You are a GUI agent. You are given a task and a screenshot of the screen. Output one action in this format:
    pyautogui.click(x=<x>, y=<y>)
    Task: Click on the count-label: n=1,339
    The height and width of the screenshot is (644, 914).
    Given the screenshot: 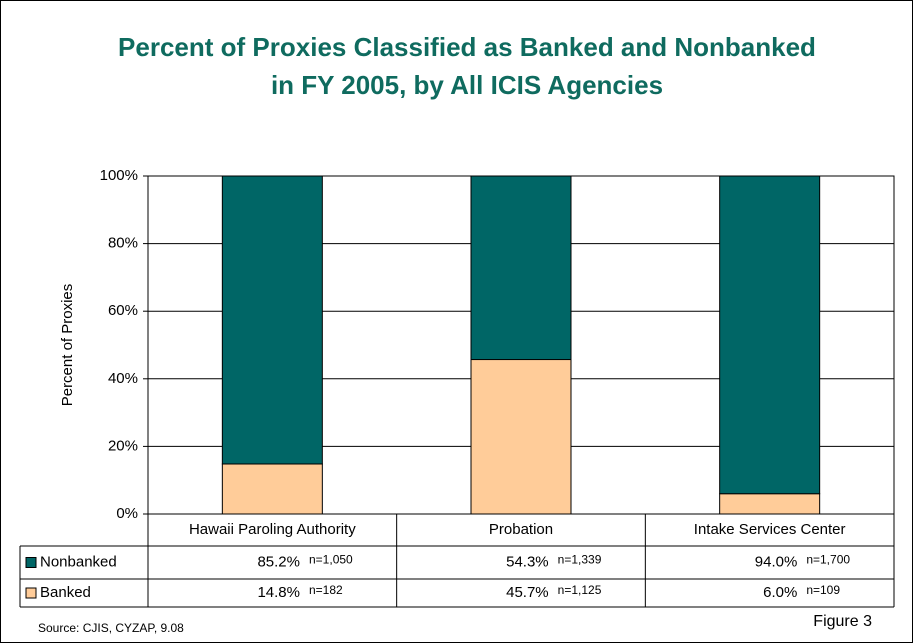 What is the action you would take?
    pyautogui.click(x=580, y=560)
    